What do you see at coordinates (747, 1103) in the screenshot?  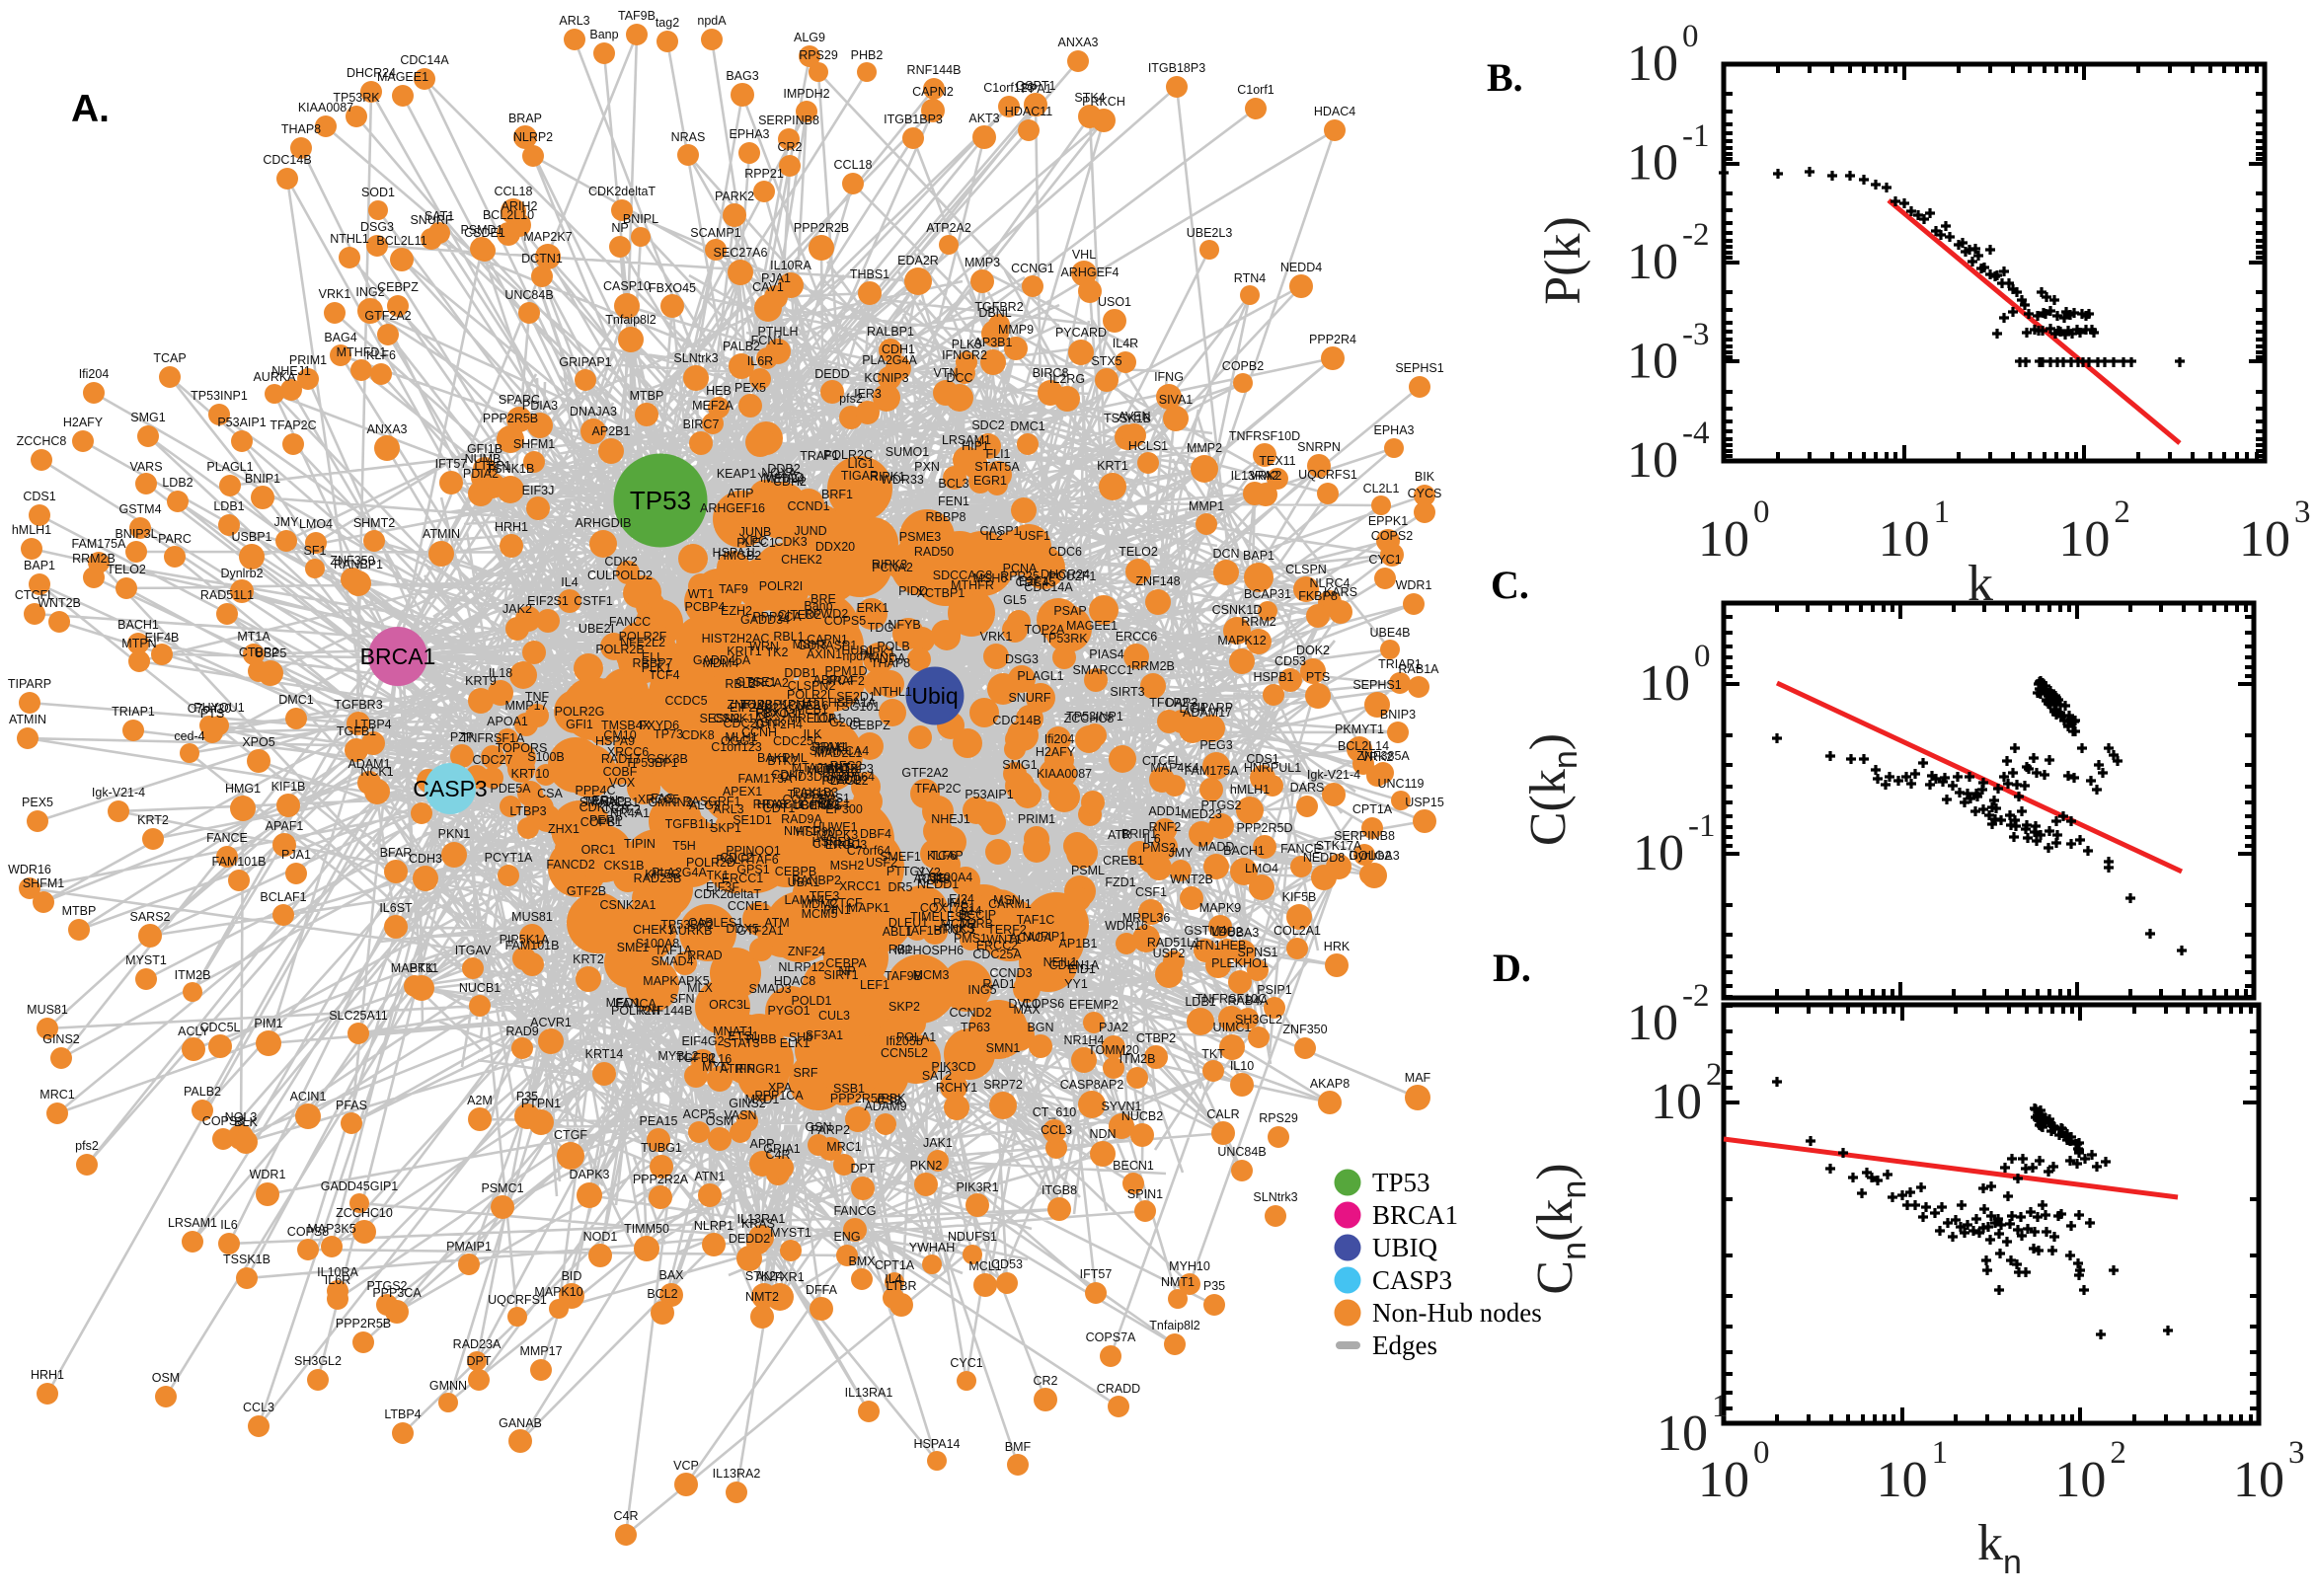 I see `svg-text: GINS2` at bounding box center [747, 1103].